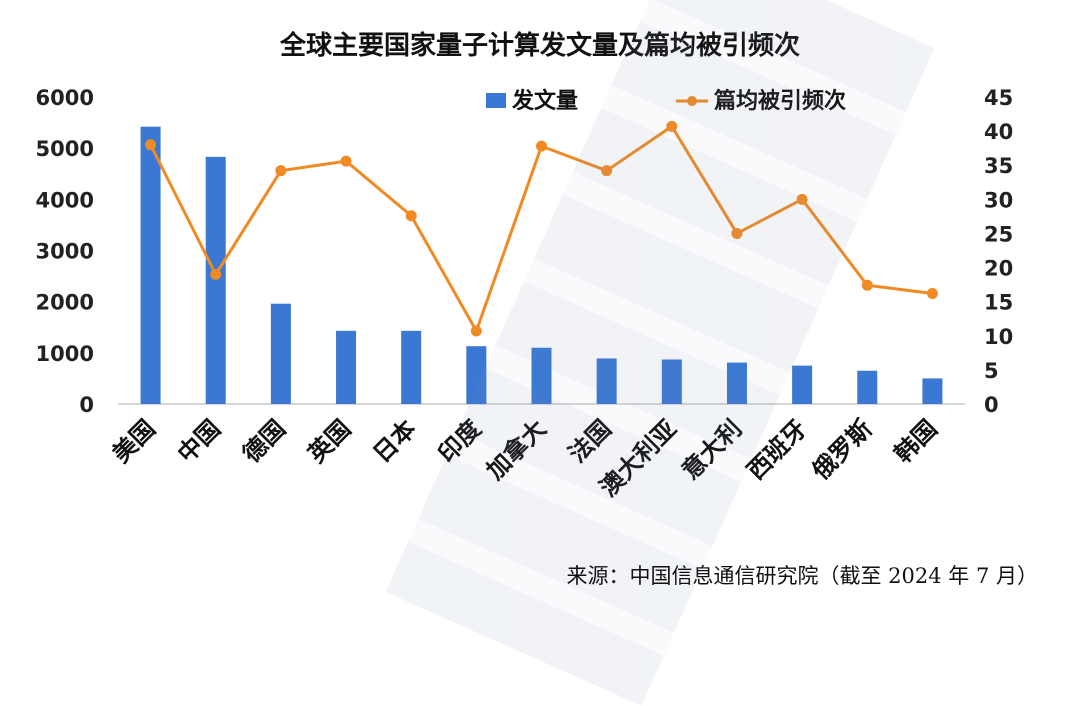  What do you see at coordinates (802, 384) in the screenshot?
I see `bar-西班牙` at bounding box center [802, 384].